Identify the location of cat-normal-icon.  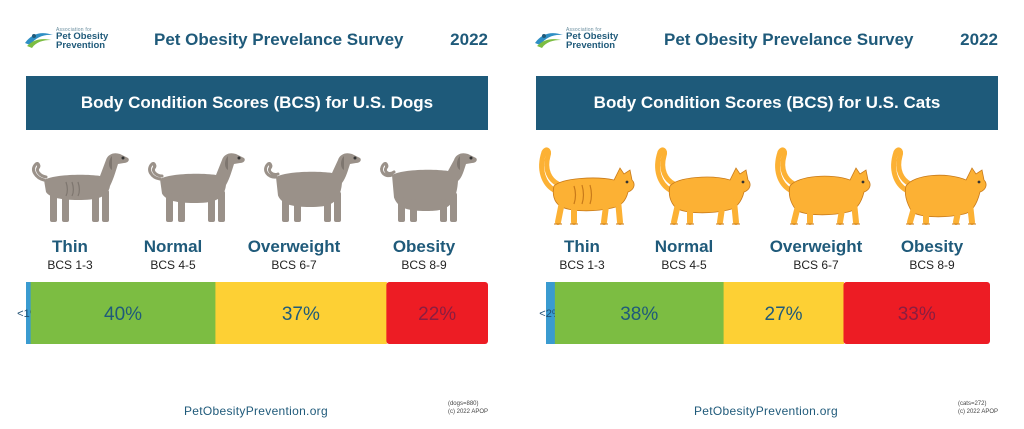
(705, 185).